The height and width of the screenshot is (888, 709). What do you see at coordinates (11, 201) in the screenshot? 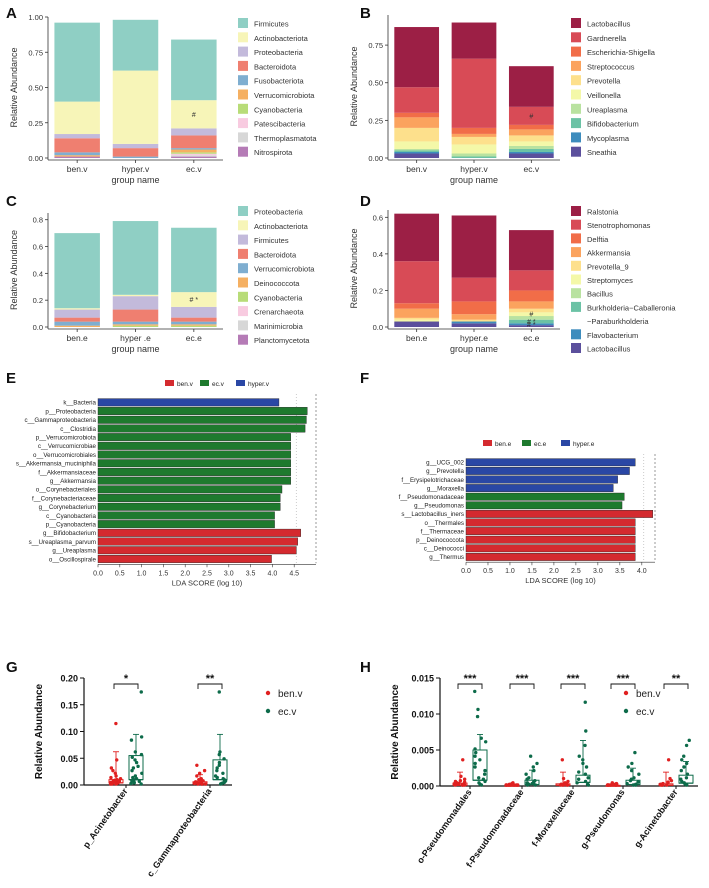
I see `panel-letter-c: C` at bounding box center [11, 201].